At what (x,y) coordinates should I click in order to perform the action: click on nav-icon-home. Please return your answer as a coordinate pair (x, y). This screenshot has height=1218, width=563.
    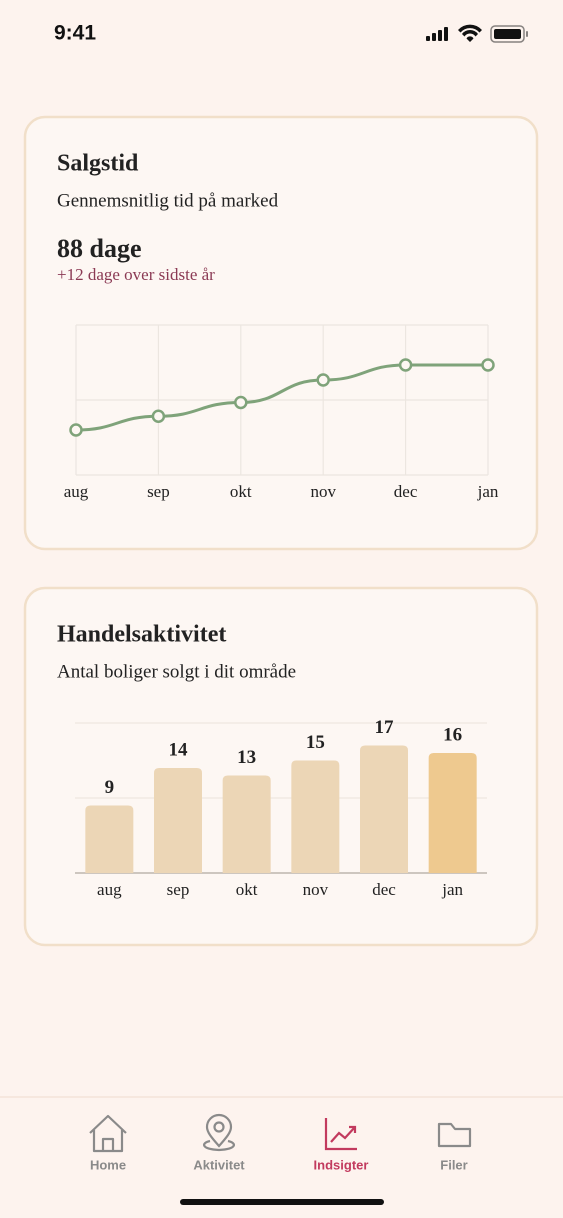
    Looking at the image, I should click on (108, 1133).